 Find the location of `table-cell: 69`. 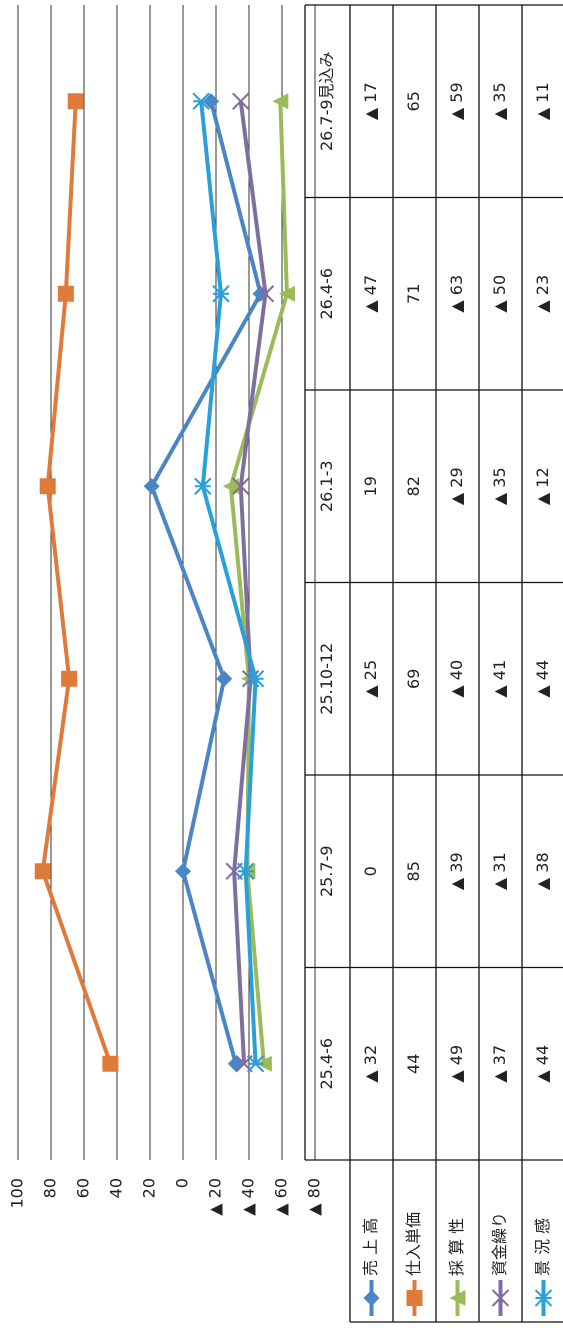

table-cell: 69 is located at coordinates (413, 679).